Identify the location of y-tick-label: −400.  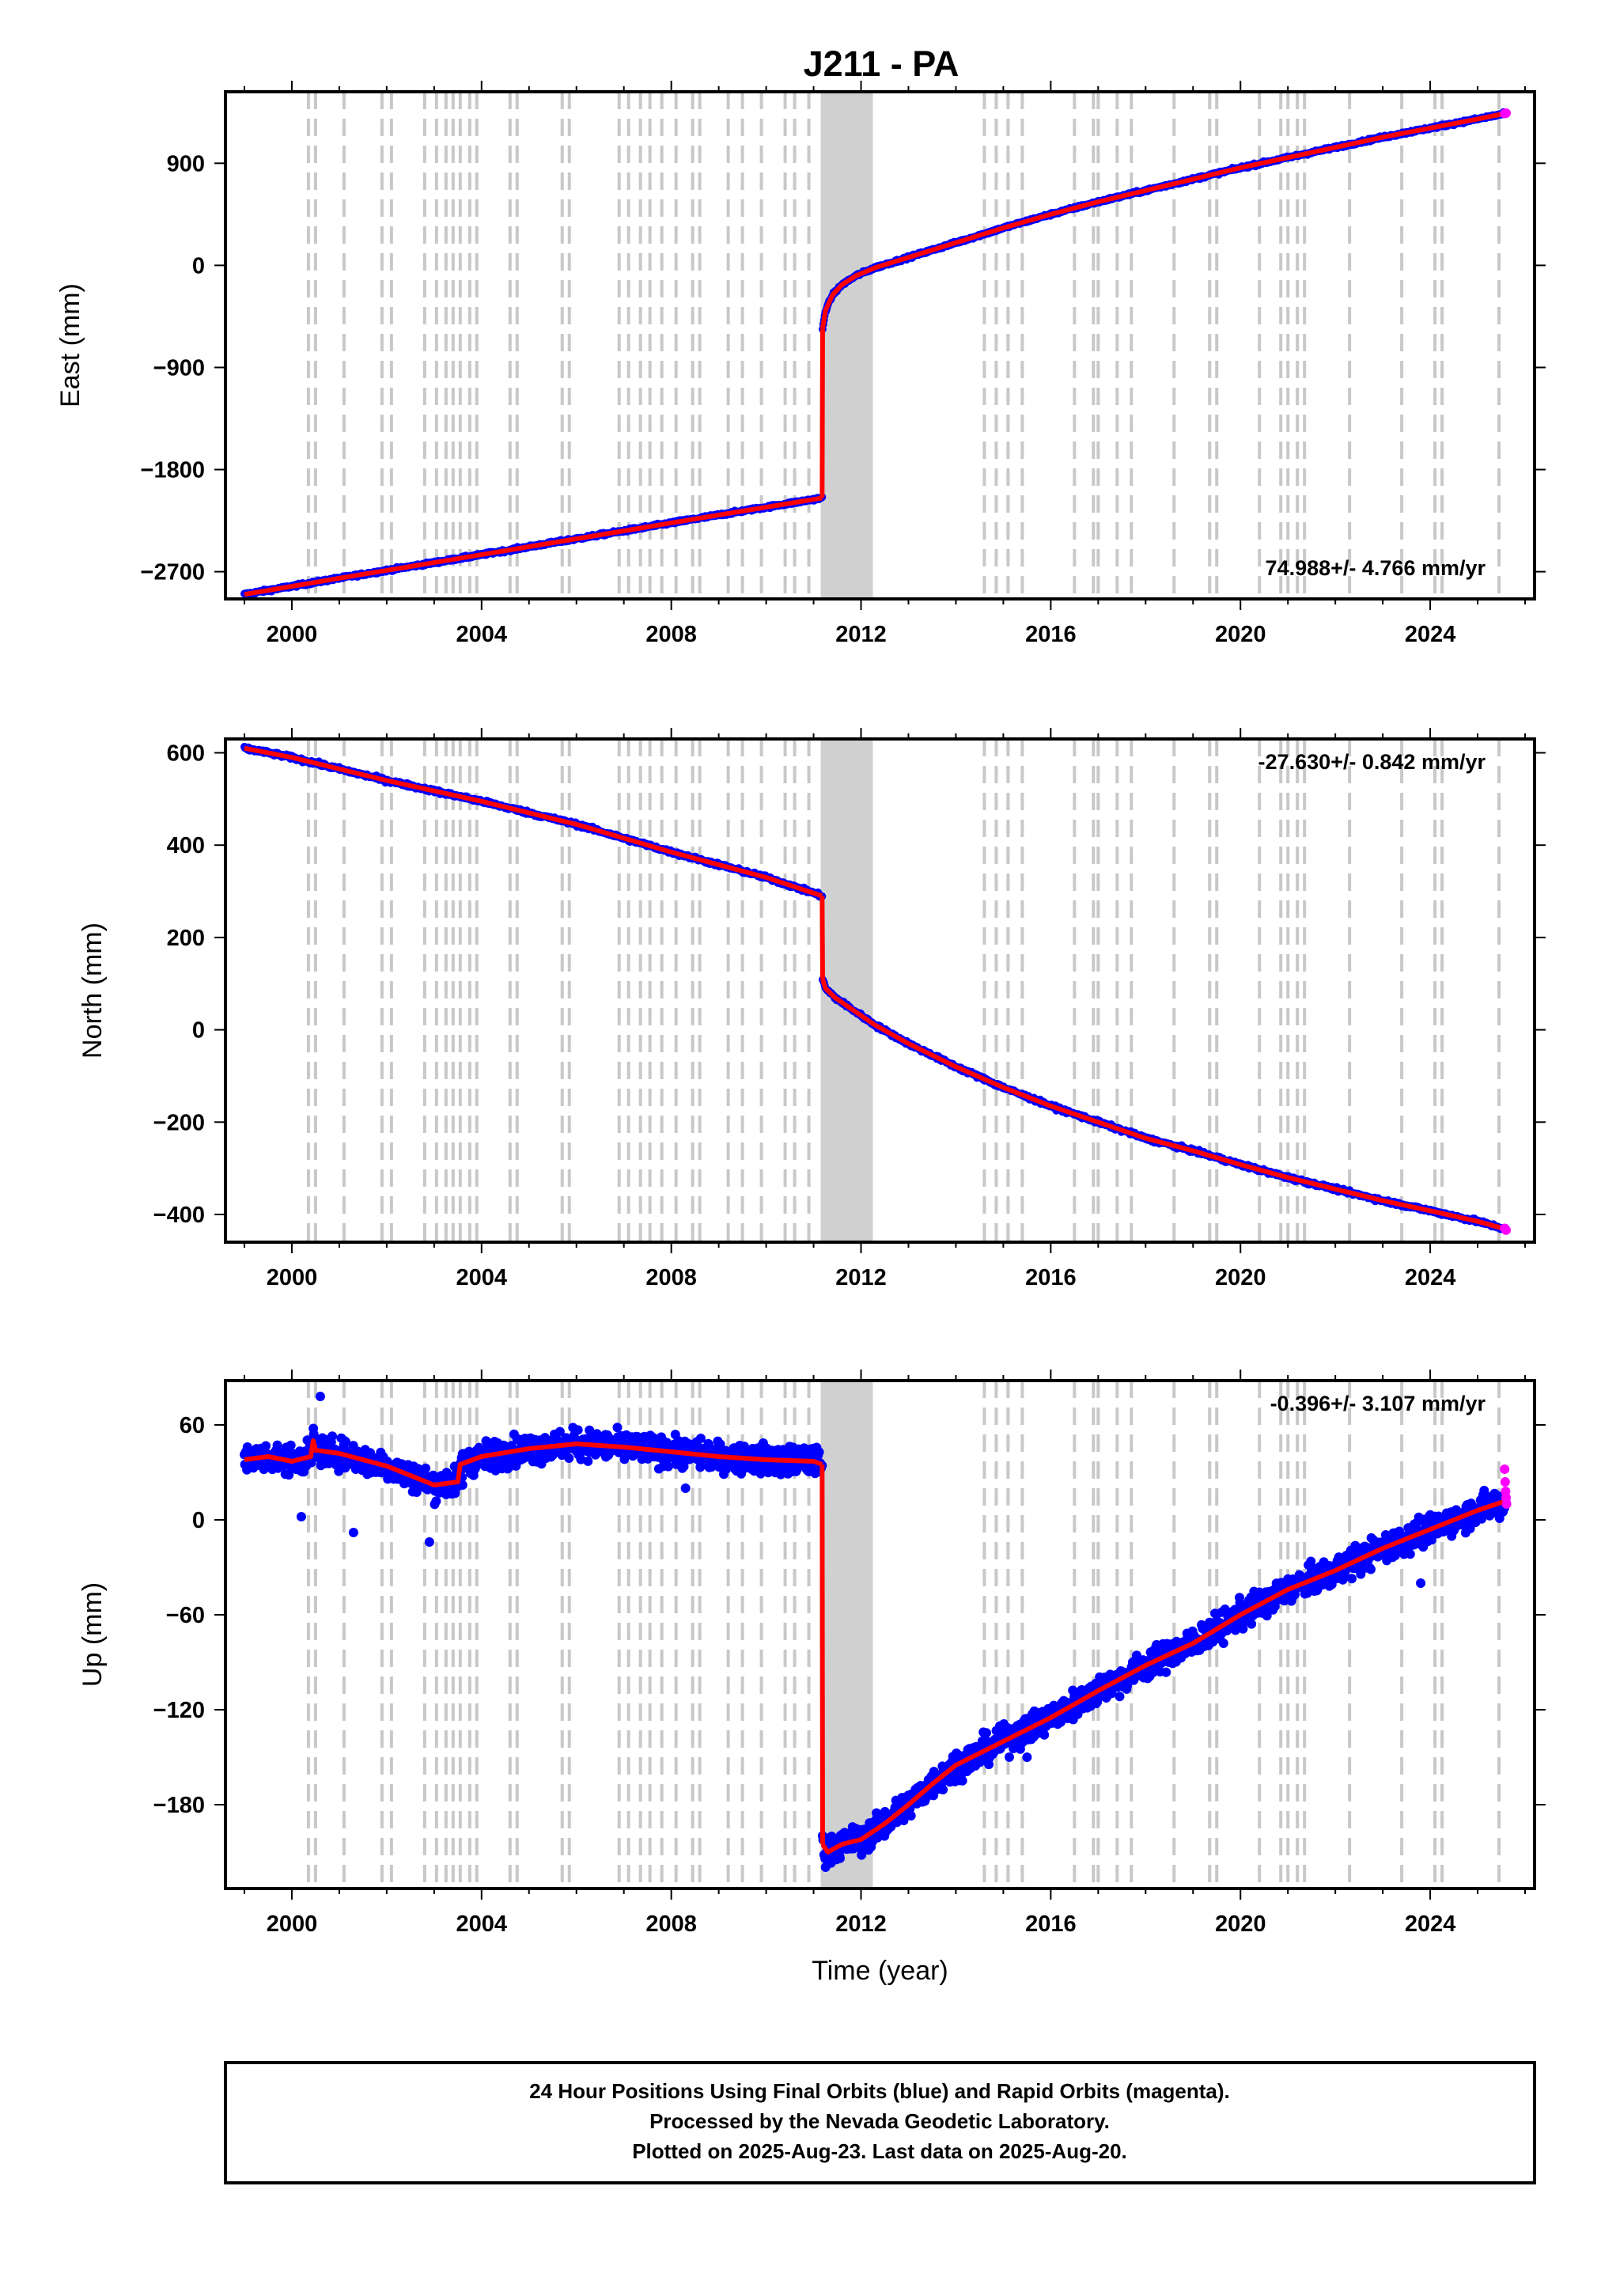
(179, 1215).